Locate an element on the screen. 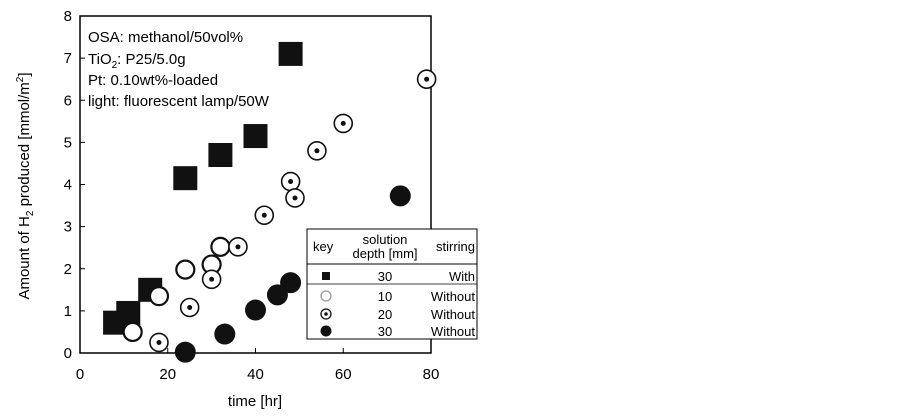 The width and height of the screenshot is (902, 417). legend-marker-dot-circle is located at coordinates (326, 314).